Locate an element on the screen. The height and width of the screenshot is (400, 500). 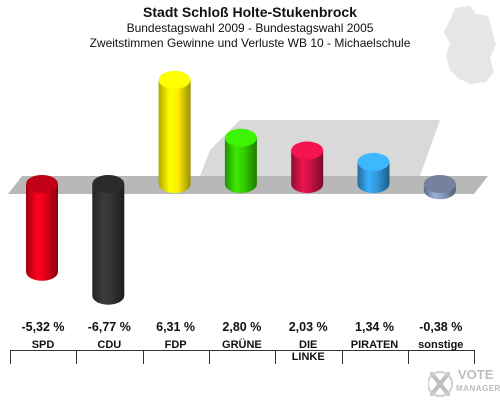
bar-fdp is located at coordinates (174, 131).